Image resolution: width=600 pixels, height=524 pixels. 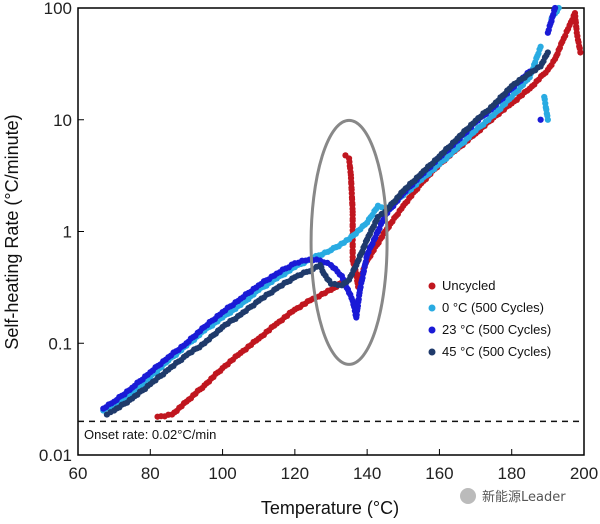 I want to click on watermark: 新能源Leader, so click(x=513, y=496).